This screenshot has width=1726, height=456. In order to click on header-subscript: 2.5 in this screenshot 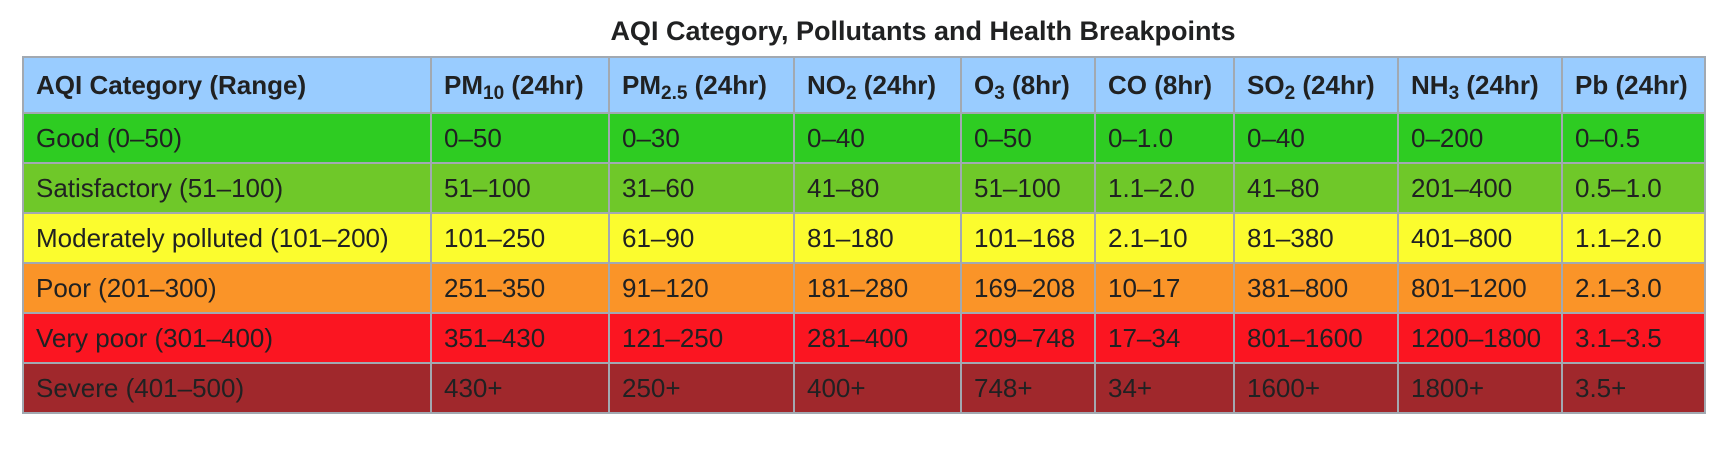, I will do `click(674, 93)`.